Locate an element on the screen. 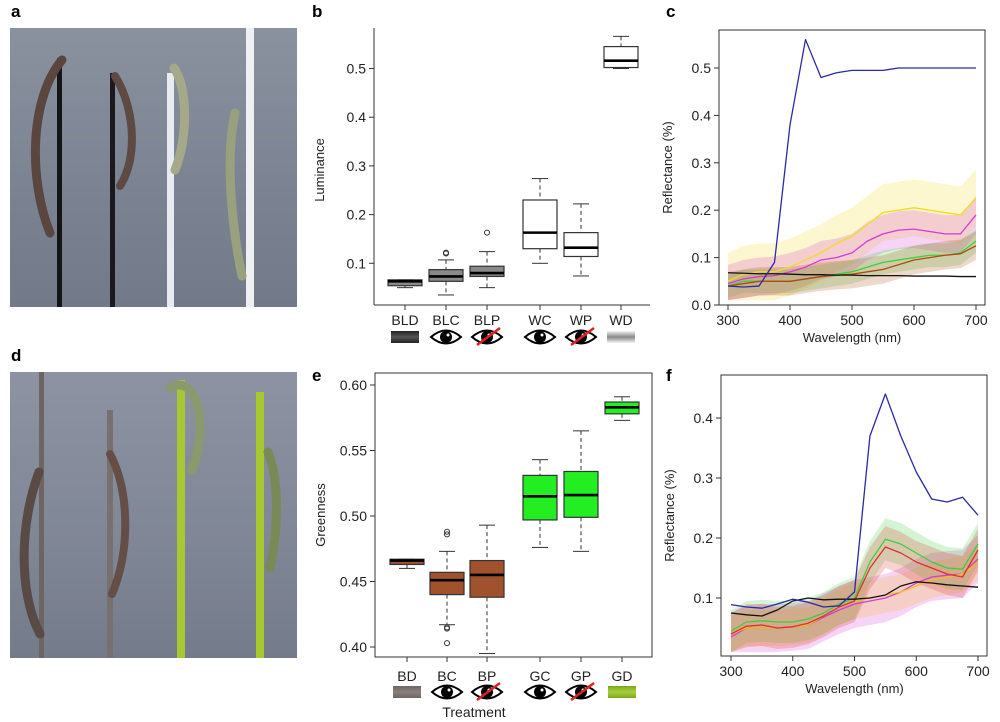 Image resolution: width=1000 pixels, height=722 pixels. series-line-green is located at coordinates (854, 585).